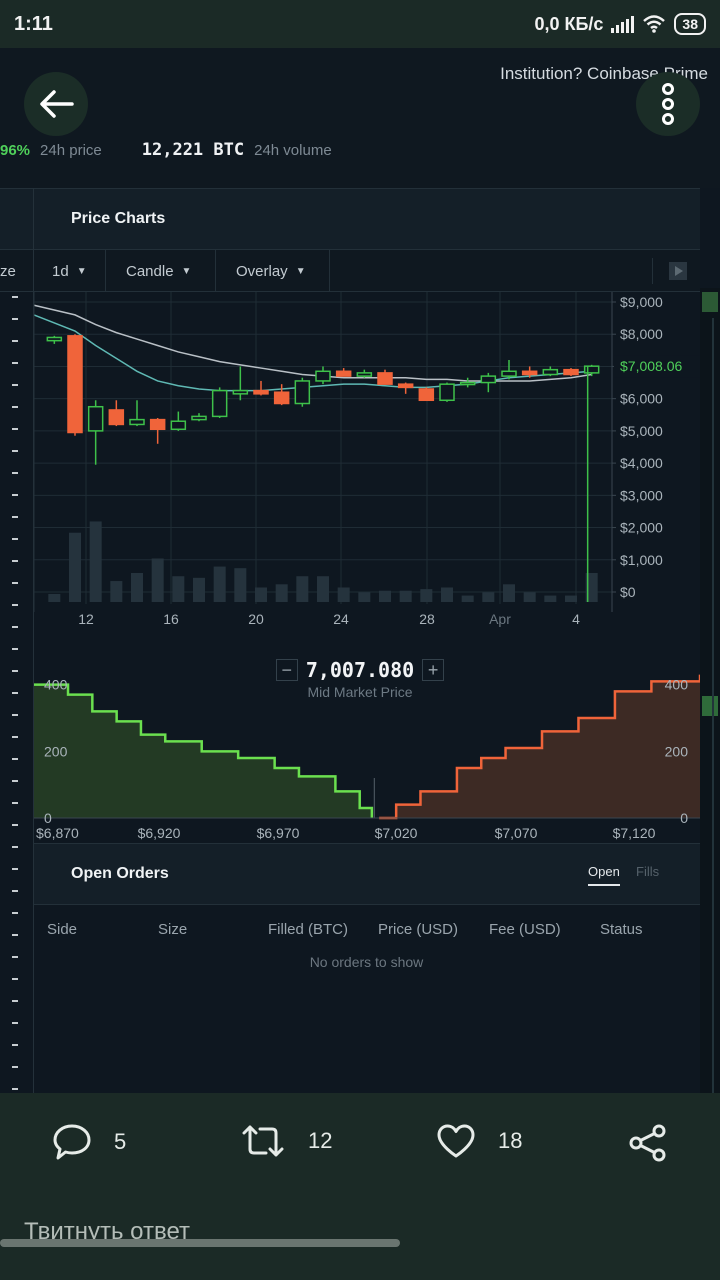 This screenshot has width=720, height=1280. Describe the element at coordinates (71, 150) in the screenshot. I see `price-change-label: 24h price` at that location.